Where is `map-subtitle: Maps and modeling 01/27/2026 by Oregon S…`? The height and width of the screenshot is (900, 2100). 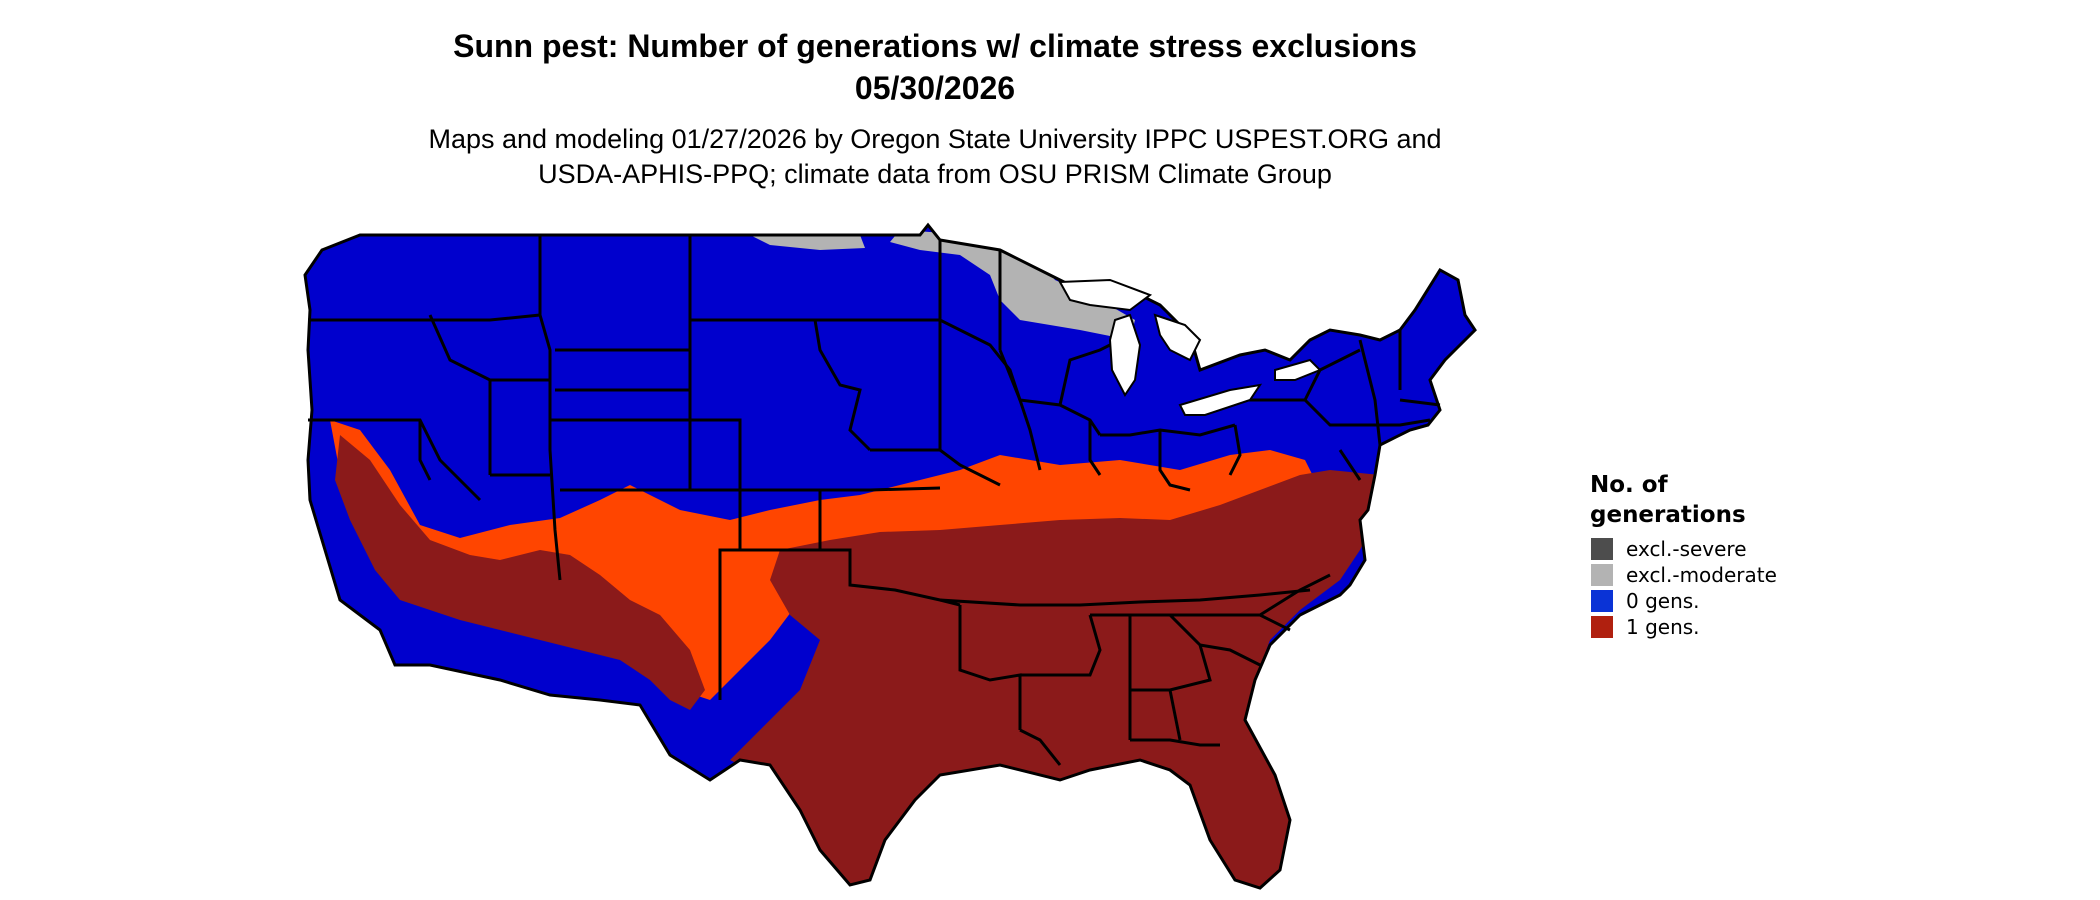
map-subtitle: Maps and modeling 01/27/2026 by Oregon S… is located at coordinates (935, 157).